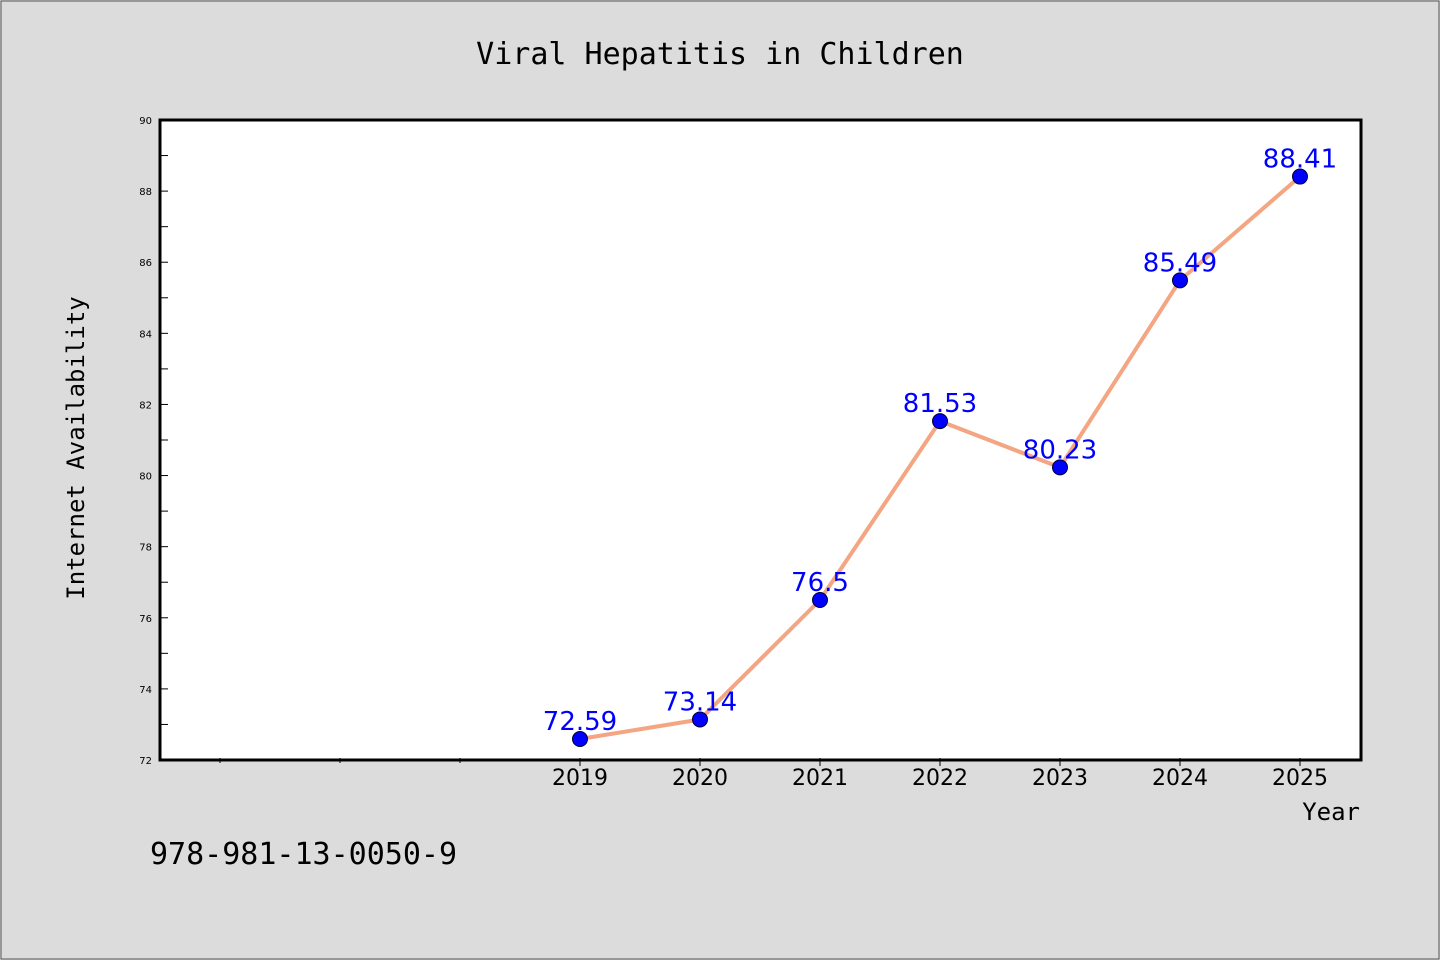 Image resolution: width=1440 pixels, height=960 pixels. What do you see at coordinates (940, 404) in the screenshot?
I see `data-label: 81.53` at bounding box center [940, 404].